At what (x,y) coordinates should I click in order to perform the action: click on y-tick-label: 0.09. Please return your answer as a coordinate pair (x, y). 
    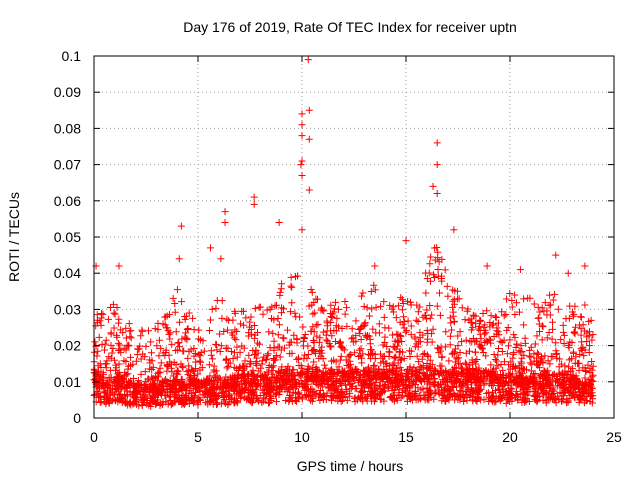
    Looking at the image, I should click on (67, 92).